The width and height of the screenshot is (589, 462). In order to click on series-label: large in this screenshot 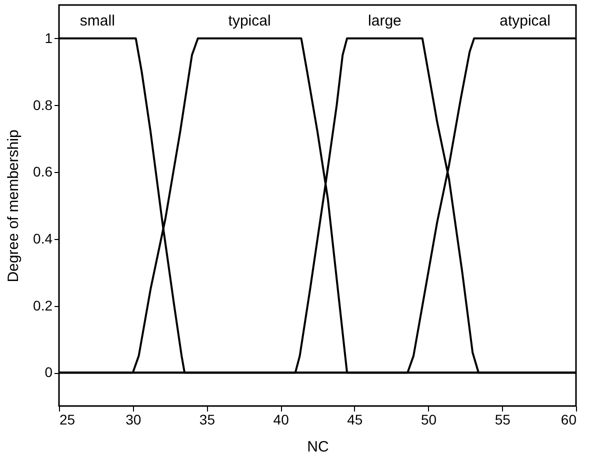, I will do `click(385, 21)`.